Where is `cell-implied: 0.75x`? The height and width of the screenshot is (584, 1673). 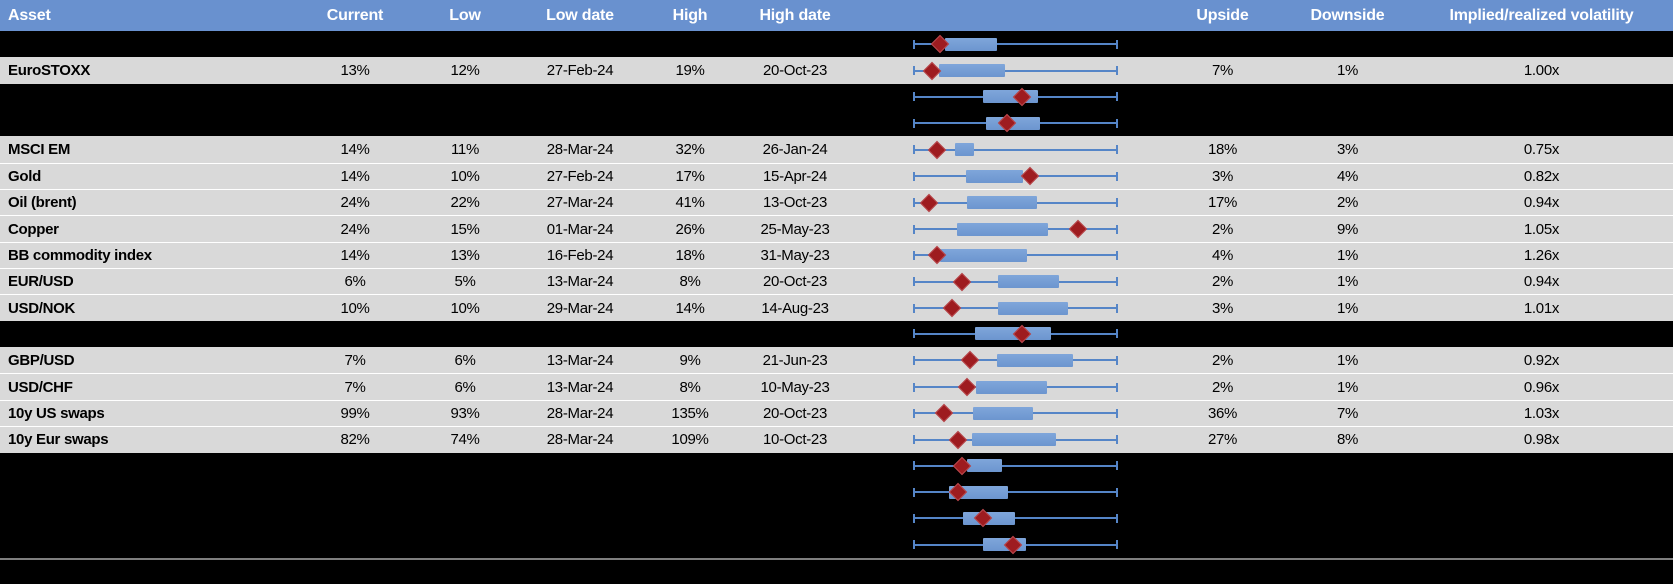 cell-implied: 0.75x is located at coordinates (1541, 150).